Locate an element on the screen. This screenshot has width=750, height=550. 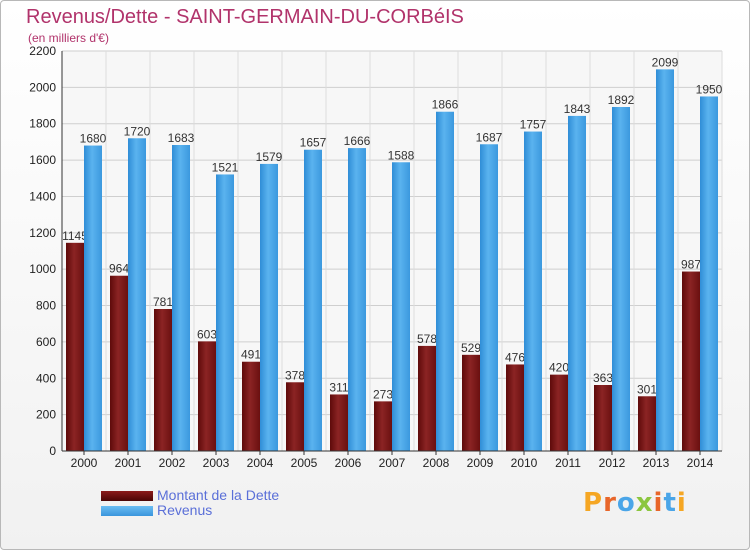
data-label-revenus: 1720 is located at coordinates (137, 131).